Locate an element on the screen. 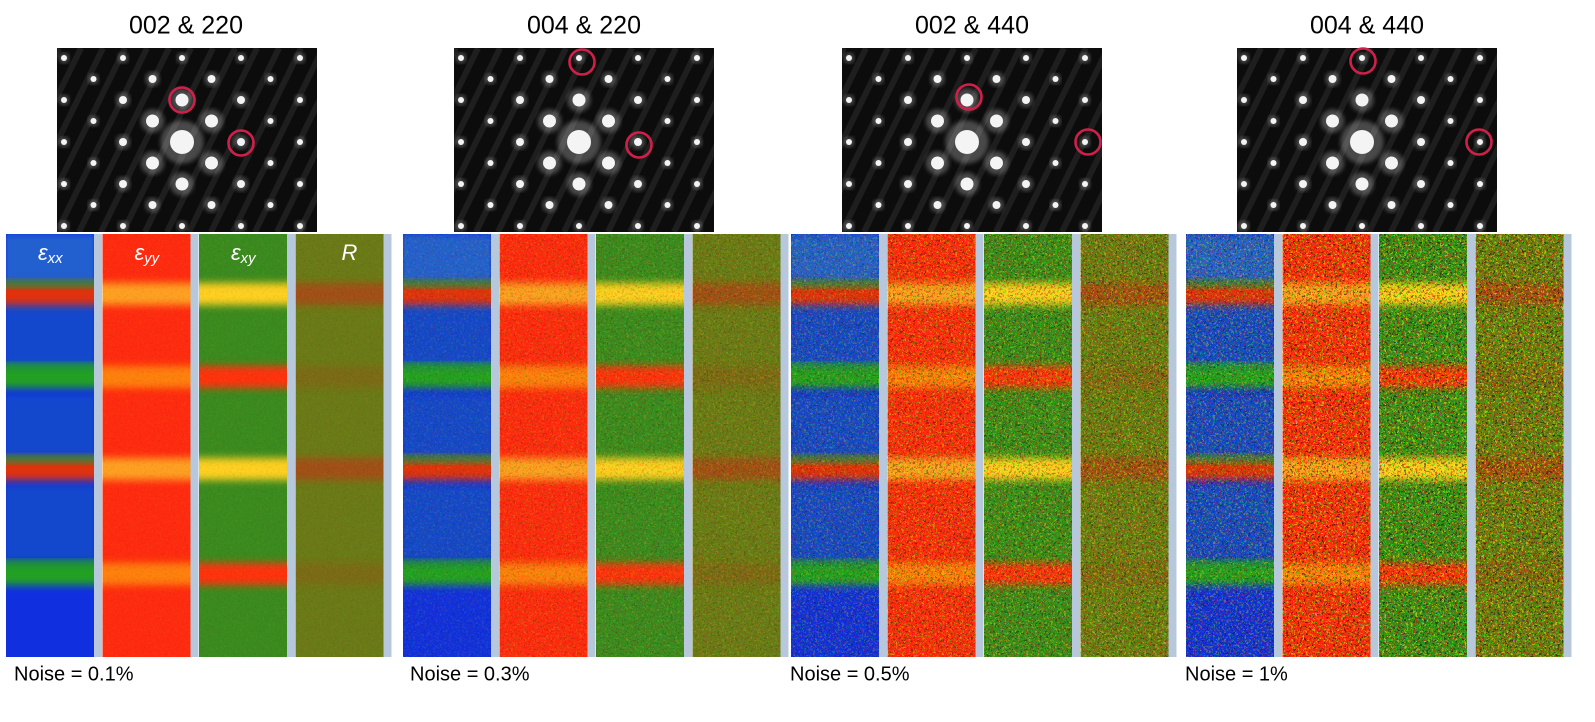  diffraction-pattern is located at coordinates (1367, 140).